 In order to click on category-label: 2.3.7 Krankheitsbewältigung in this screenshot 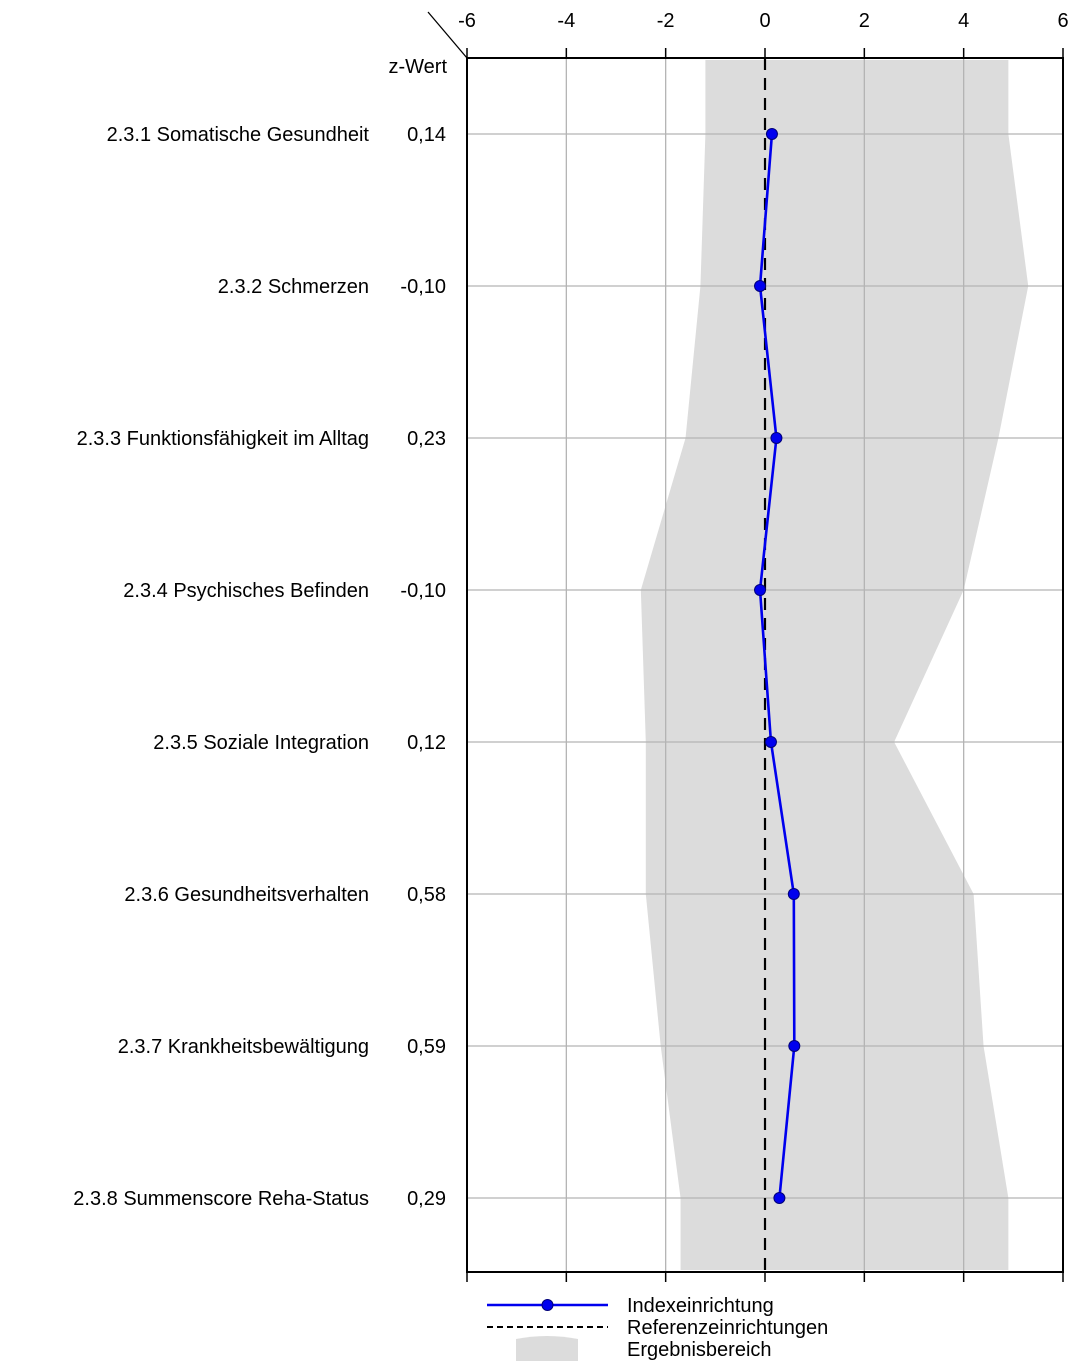, I will do `click(243, 1047)`.